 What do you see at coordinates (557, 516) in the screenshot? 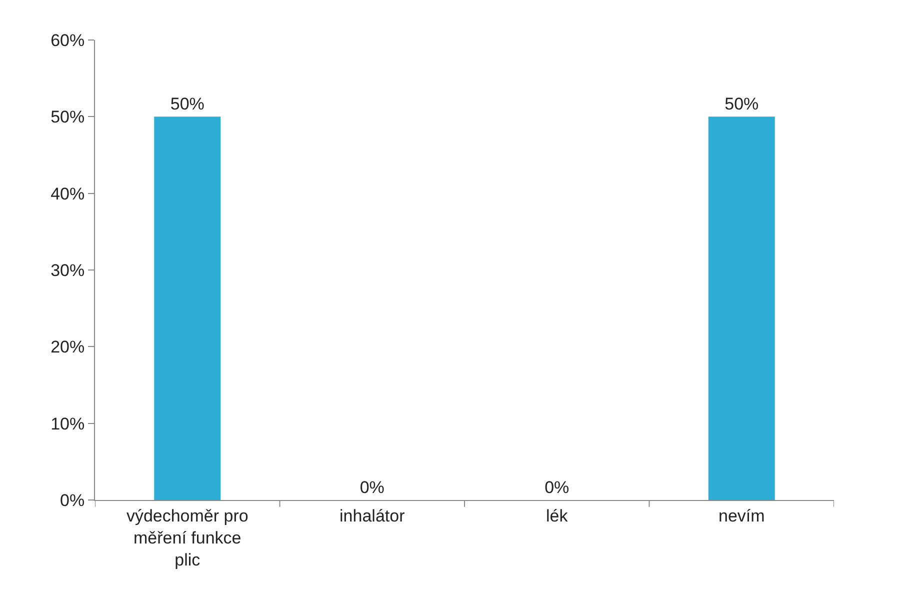
I see `x-tick-label: lék` at bounding box center [557, 516].